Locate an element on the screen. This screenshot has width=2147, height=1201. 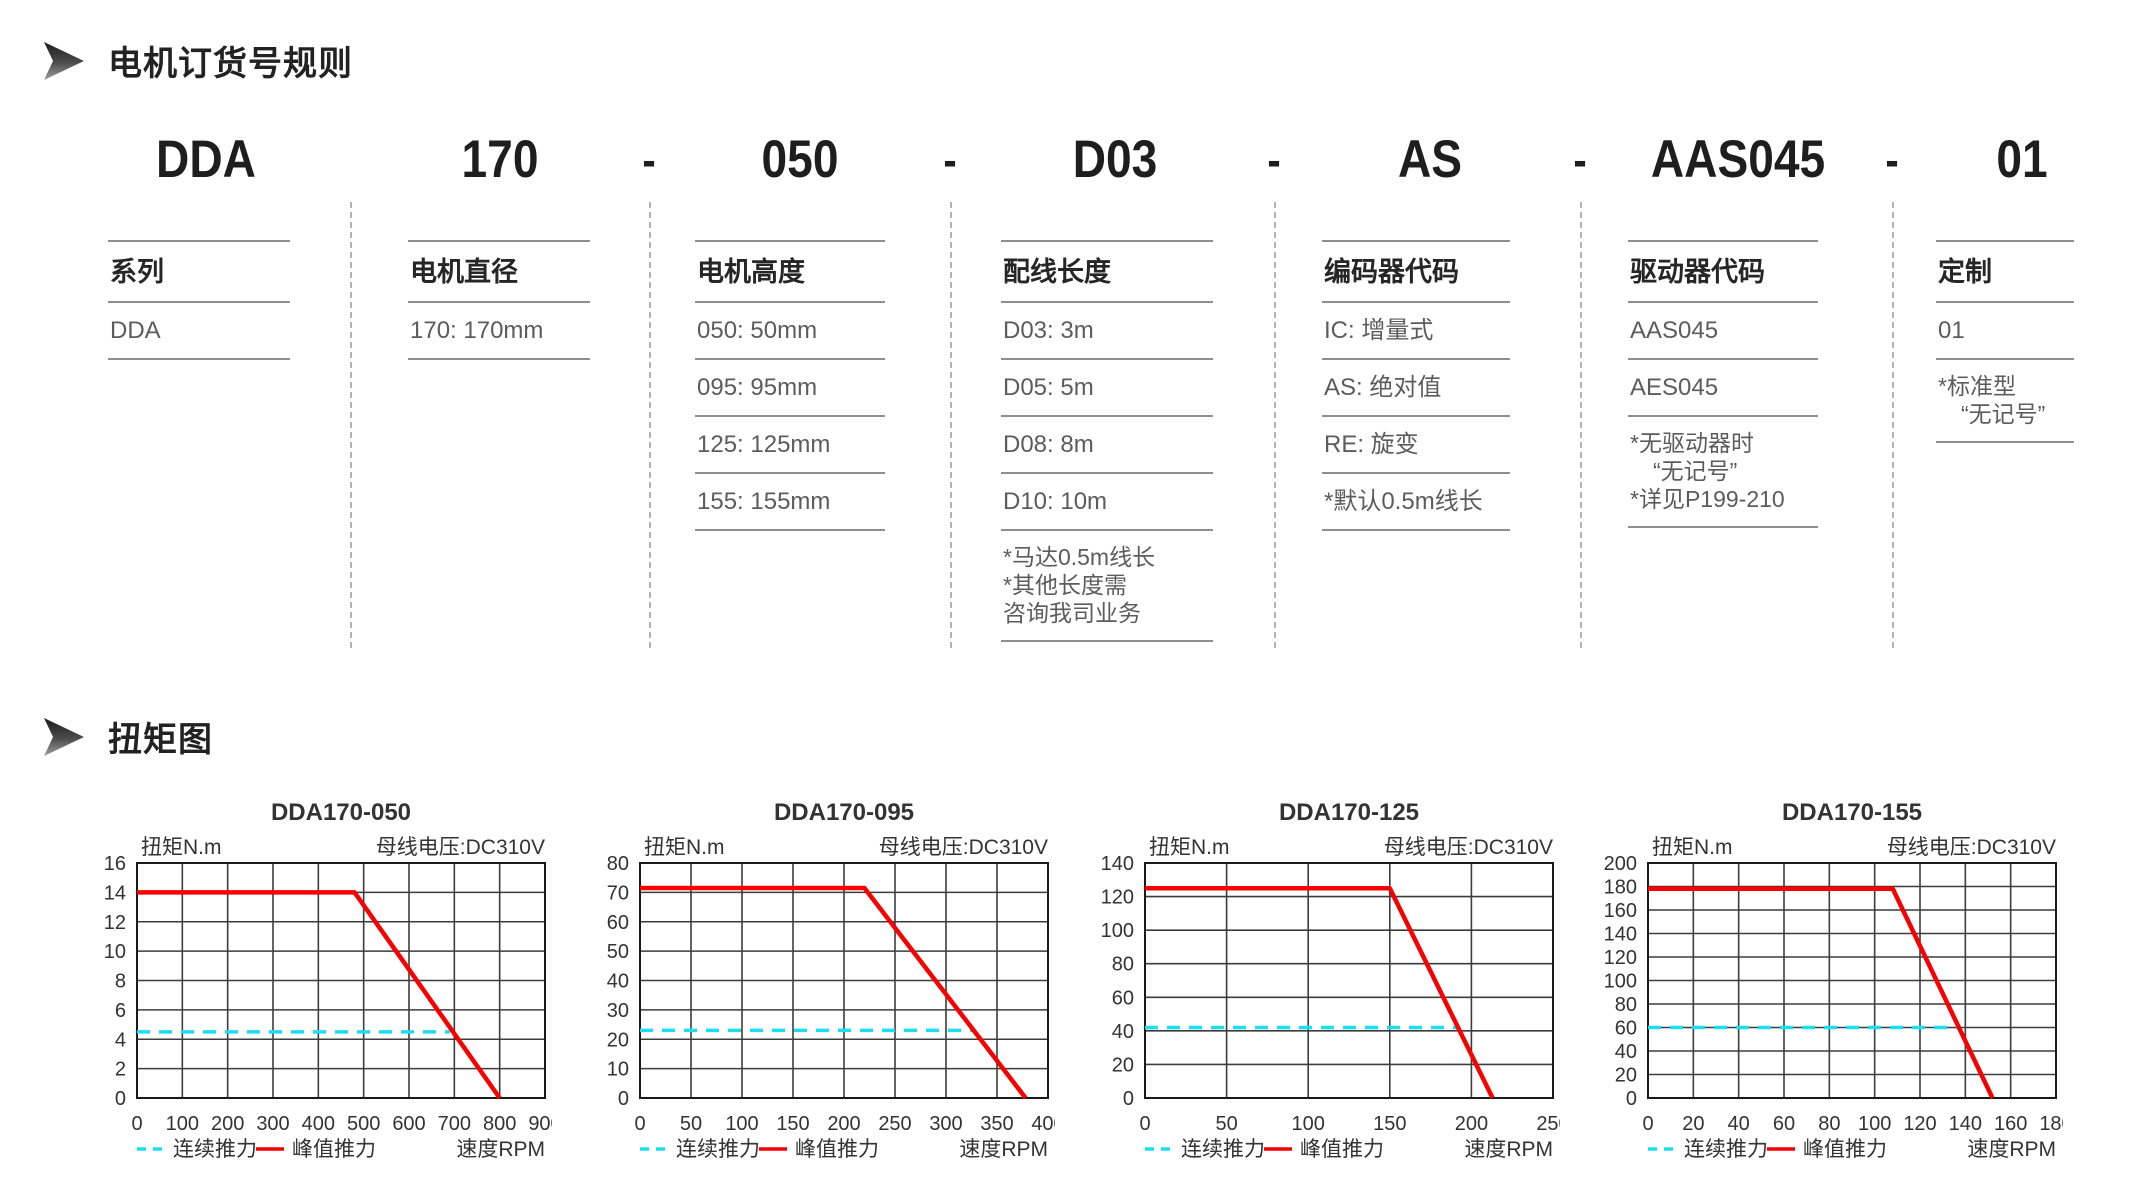
y-axis-tick-label: 200 is located at coordinates (1620, 864).